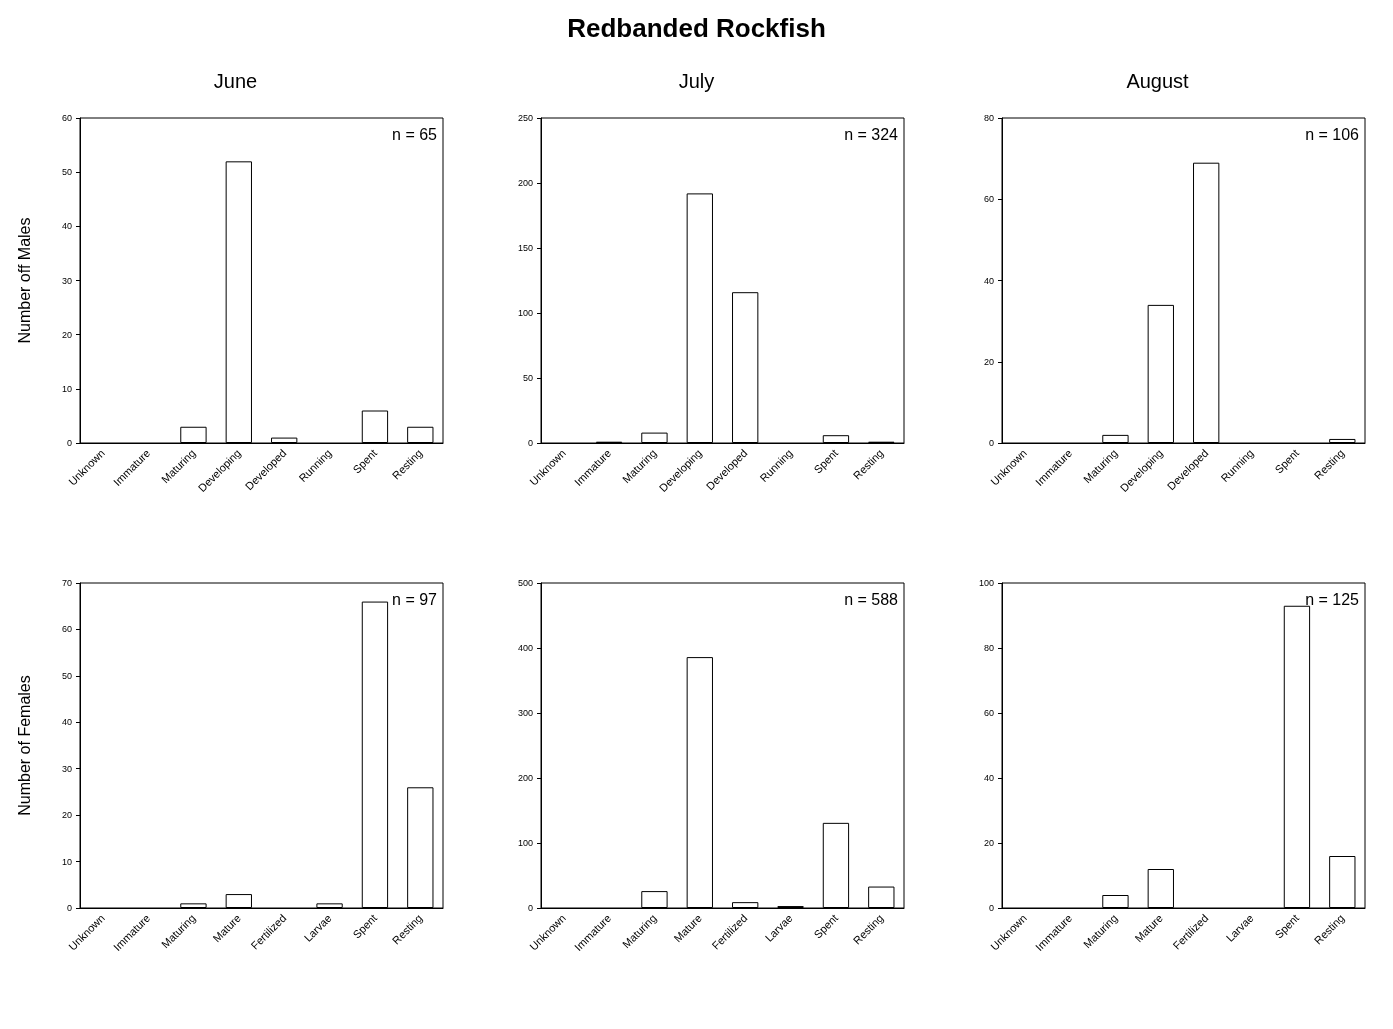  I want to click on y-tick-label: 300, so click(525, 713).